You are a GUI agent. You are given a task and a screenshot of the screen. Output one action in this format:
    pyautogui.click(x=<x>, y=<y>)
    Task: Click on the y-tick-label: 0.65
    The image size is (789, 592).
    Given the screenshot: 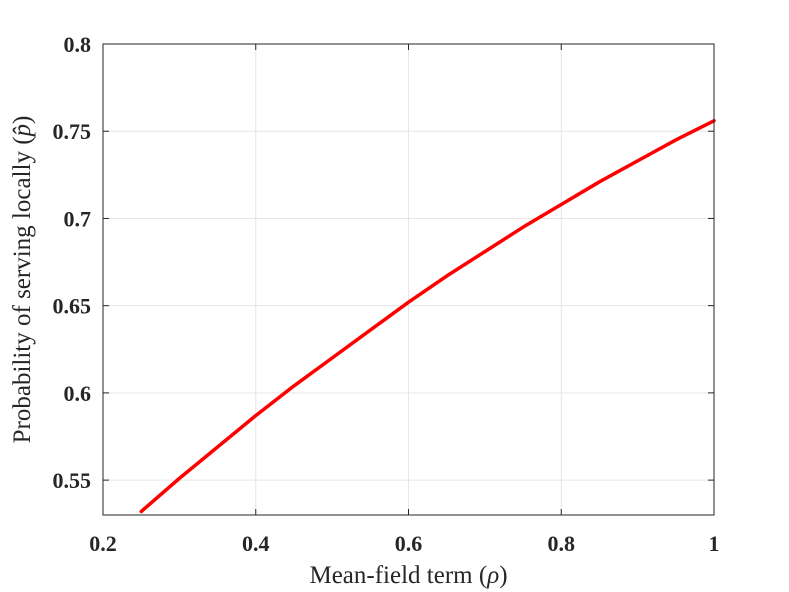 What is the action you would take?
    pyautogui.click(x=72, y=306)
    